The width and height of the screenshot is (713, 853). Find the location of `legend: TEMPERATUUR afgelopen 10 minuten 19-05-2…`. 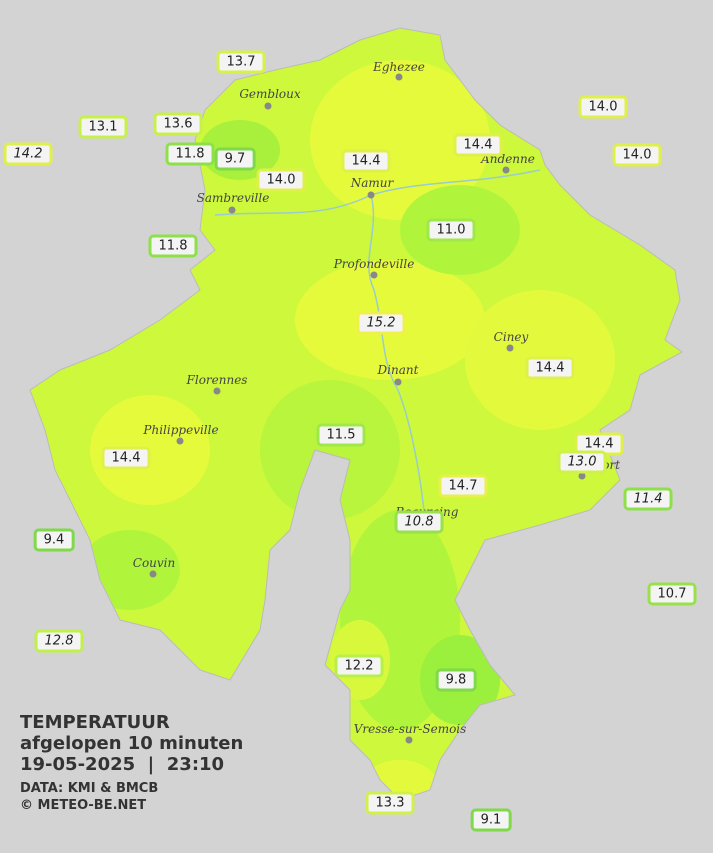

legend: TEMPERATUUR afgelopen 10 minuten 19-05-2… is located at coordinates (131, 762).